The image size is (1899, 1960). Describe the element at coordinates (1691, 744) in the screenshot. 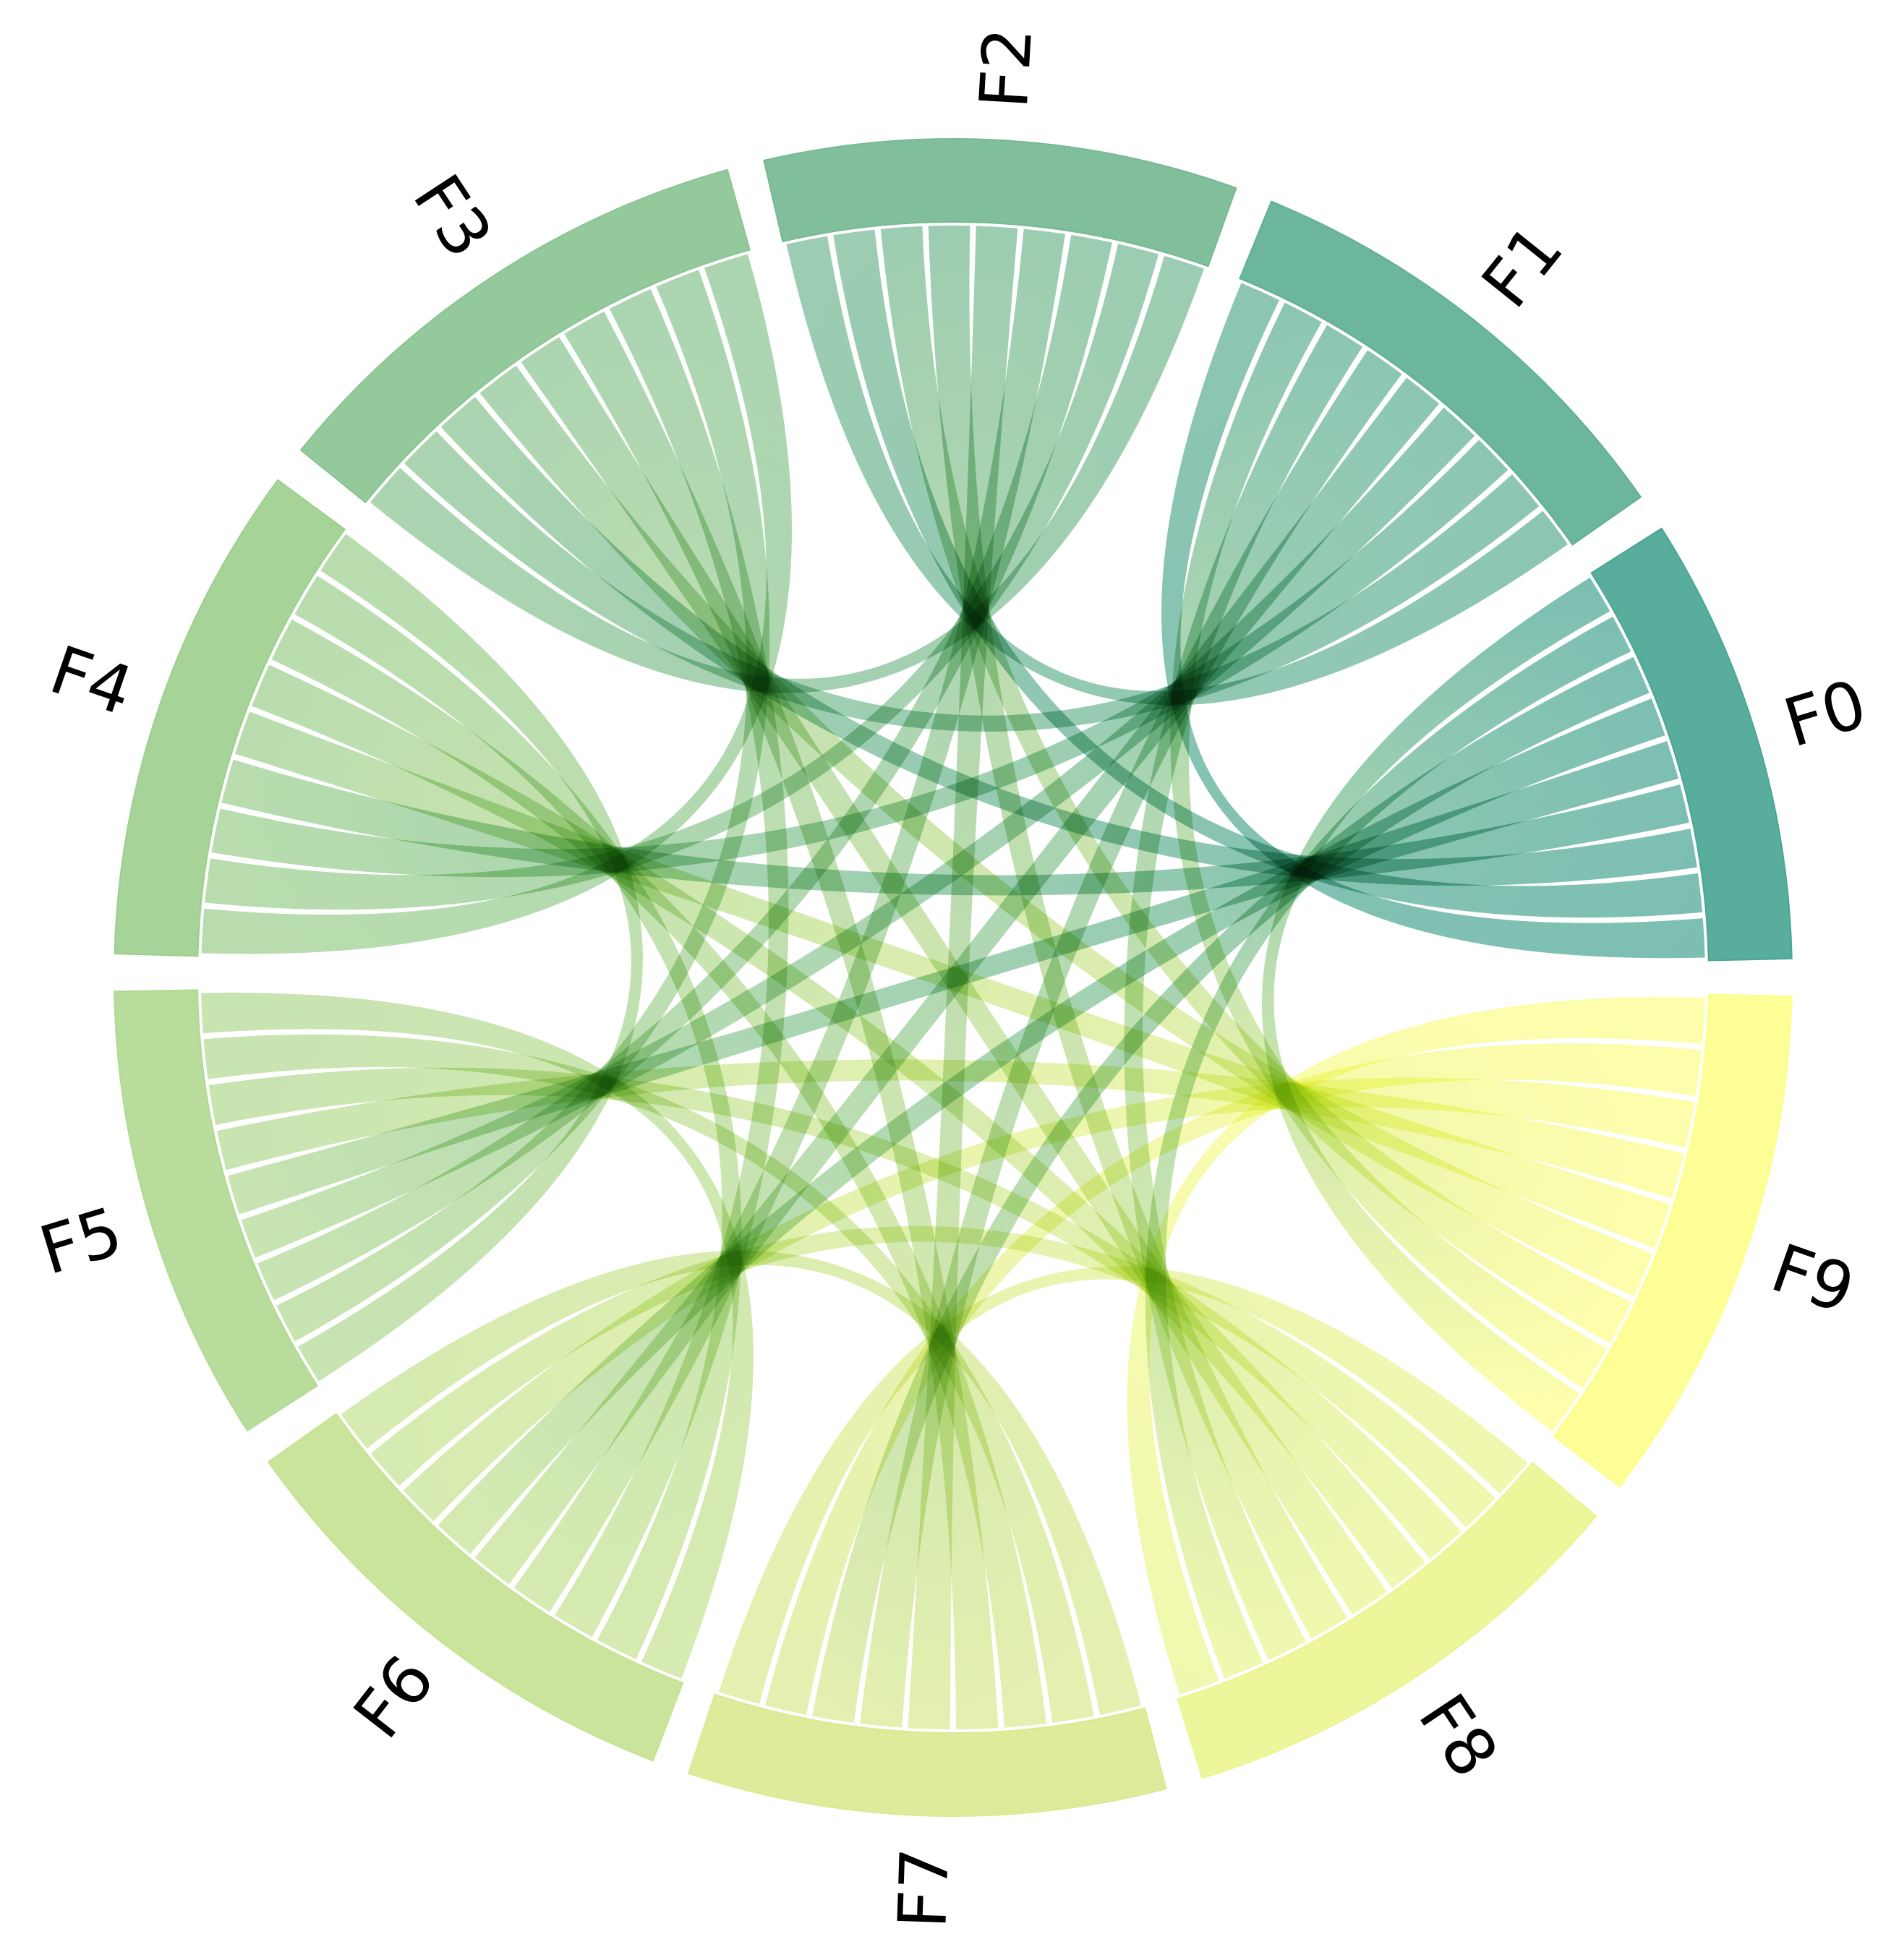

I see `node-arc-f0` at that location.